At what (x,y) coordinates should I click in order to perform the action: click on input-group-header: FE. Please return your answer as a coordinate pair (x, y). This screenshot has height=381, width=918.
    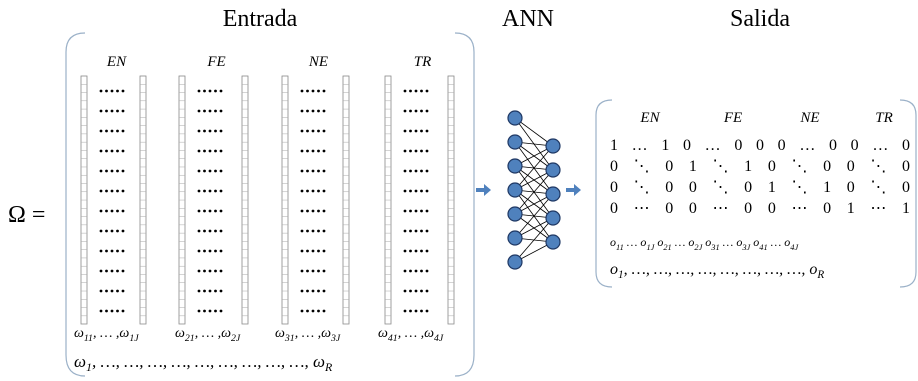
    Looking at the image, I should click on (215, 62).